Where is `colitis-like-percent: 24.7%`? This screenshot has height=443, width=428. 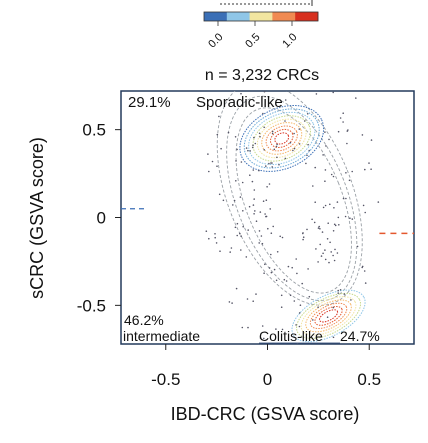 colitis-like-percent: 24.7% is located at coordinates (360, 336).